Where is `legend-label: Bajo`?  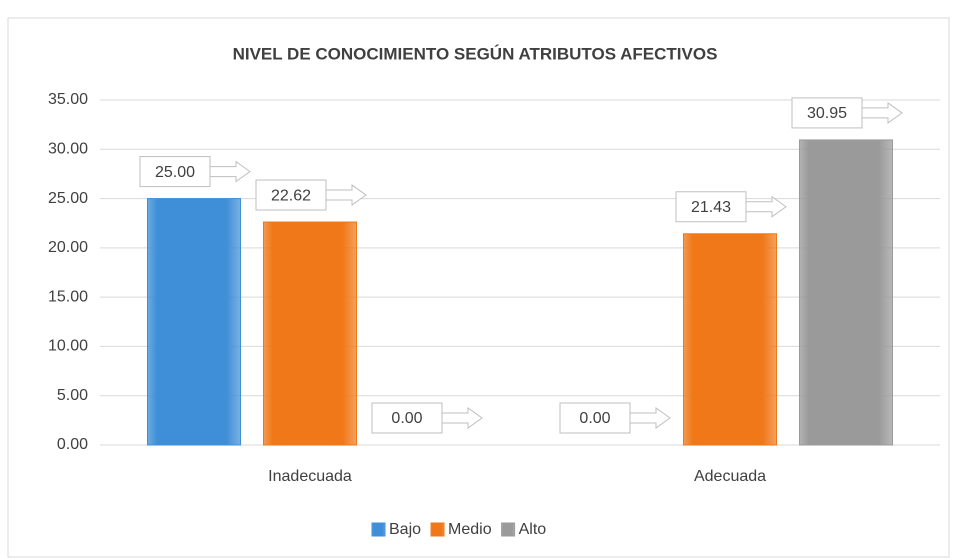 legend-label: Bajo is located at coordinates (405, 529).